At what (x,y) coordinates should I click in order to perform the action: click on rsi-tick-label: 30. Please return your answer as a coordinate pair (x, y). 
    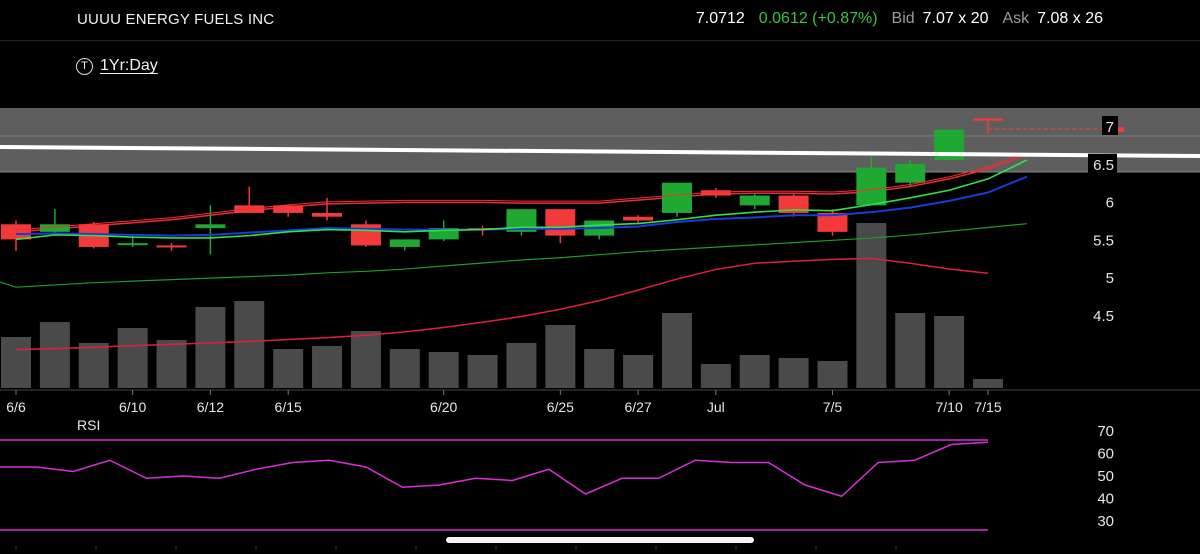
    Looking at the image, I should click on (1105, 521).